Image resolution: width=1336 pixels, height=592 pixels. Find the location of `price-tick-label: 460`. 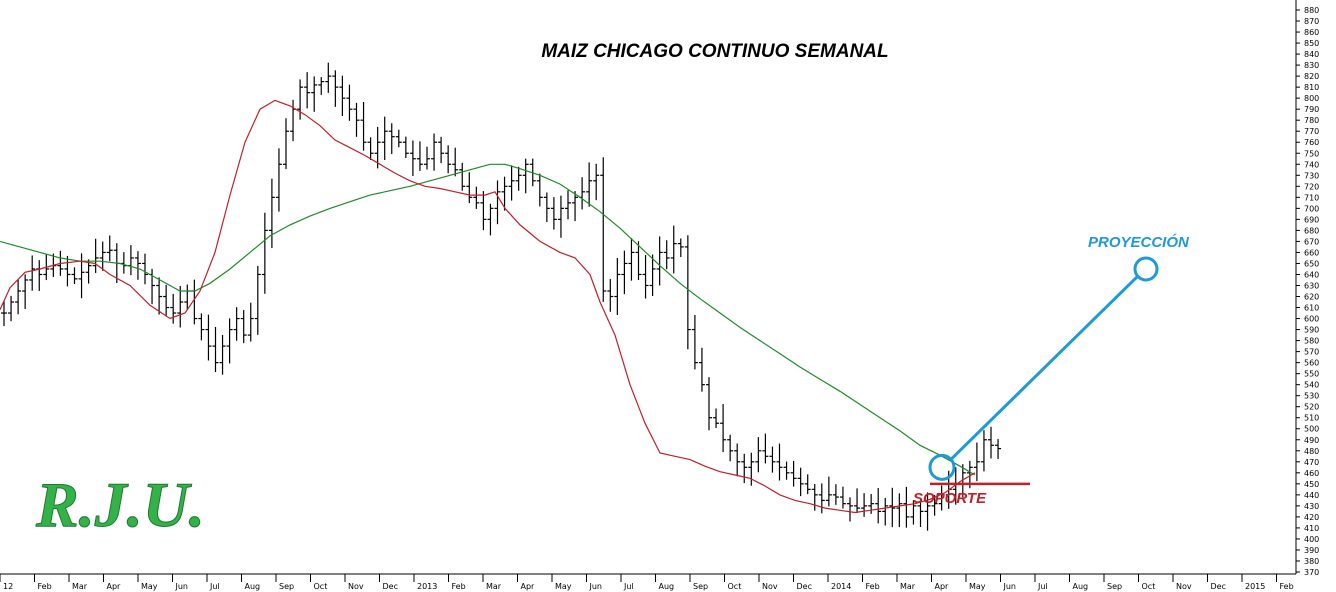

price-tick-label: 460 is located at coordinates (1311, 473).